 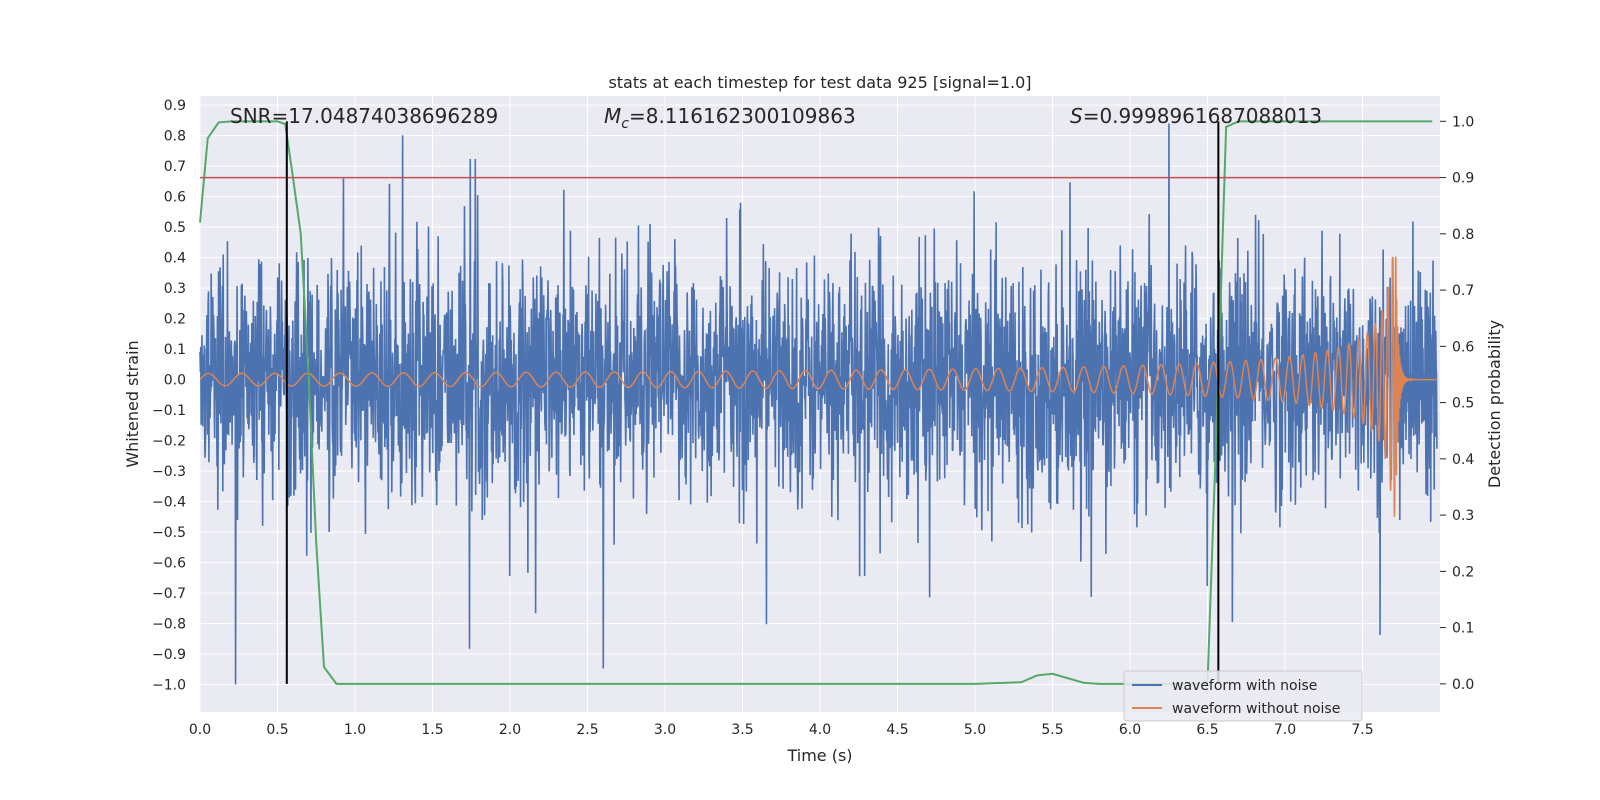 I want to click on x-tick-label: 4.5, so click(x=897, y=730).